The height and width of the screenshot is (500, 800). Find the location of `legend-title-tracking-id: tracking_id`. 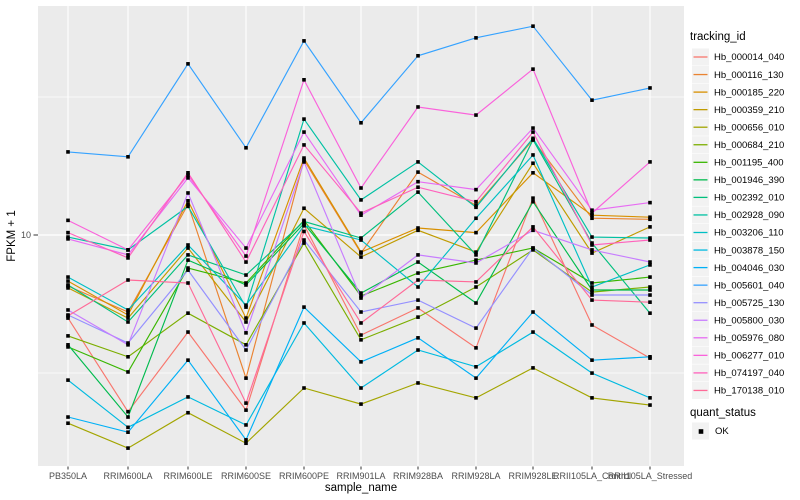

legend-title-tracking-id: tracking_id is located at coordinates (718, 37).